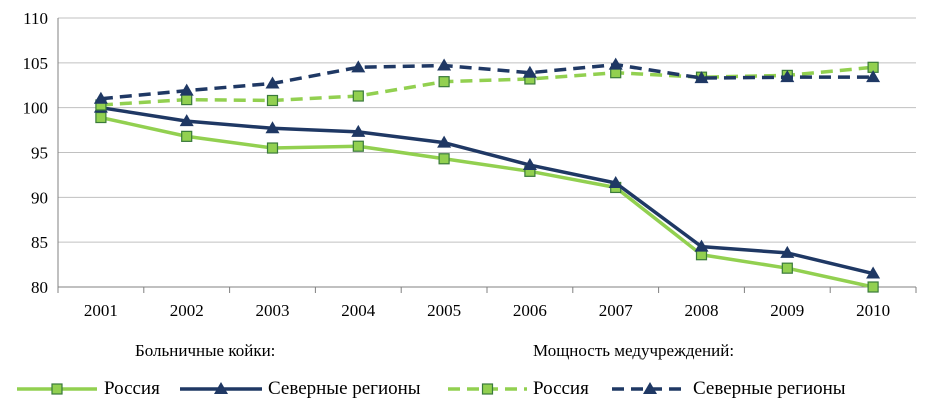 This screenshot has width=935, height=414. Describe the element at coordinates (101, 310) in the screenshot. I see `x-tick-label-2001: 2001` at that location.